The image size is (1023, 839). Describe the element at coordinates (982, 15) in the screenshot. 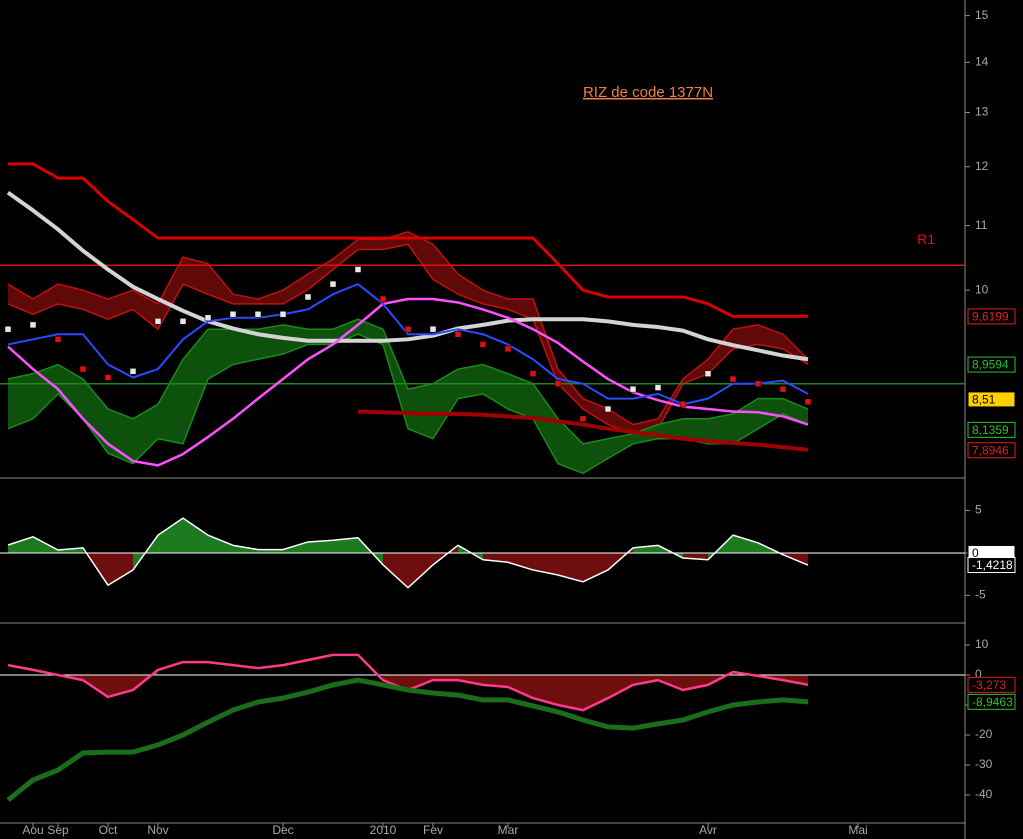

I see `y-tick-label: 15` at that location.